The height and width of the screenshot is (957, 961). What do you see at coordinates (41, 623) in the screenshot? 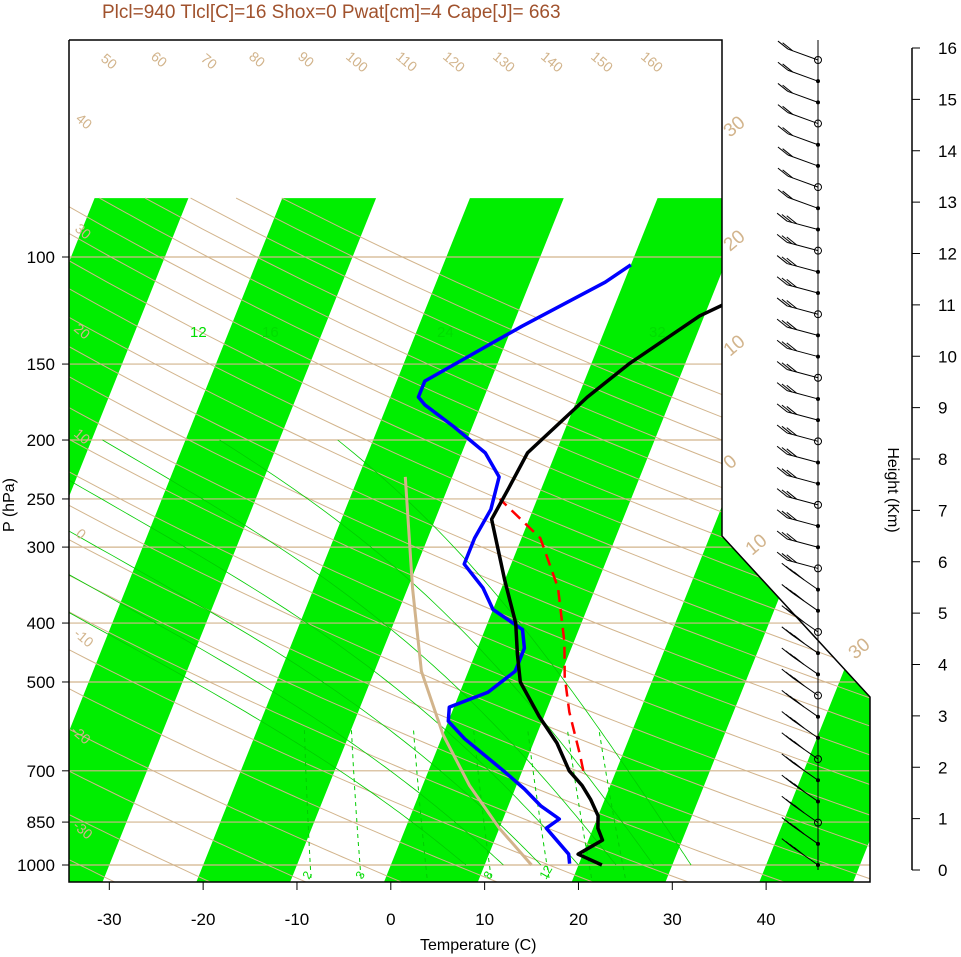
I see `p-tick-label: 400` at bounding box center [41, 623].